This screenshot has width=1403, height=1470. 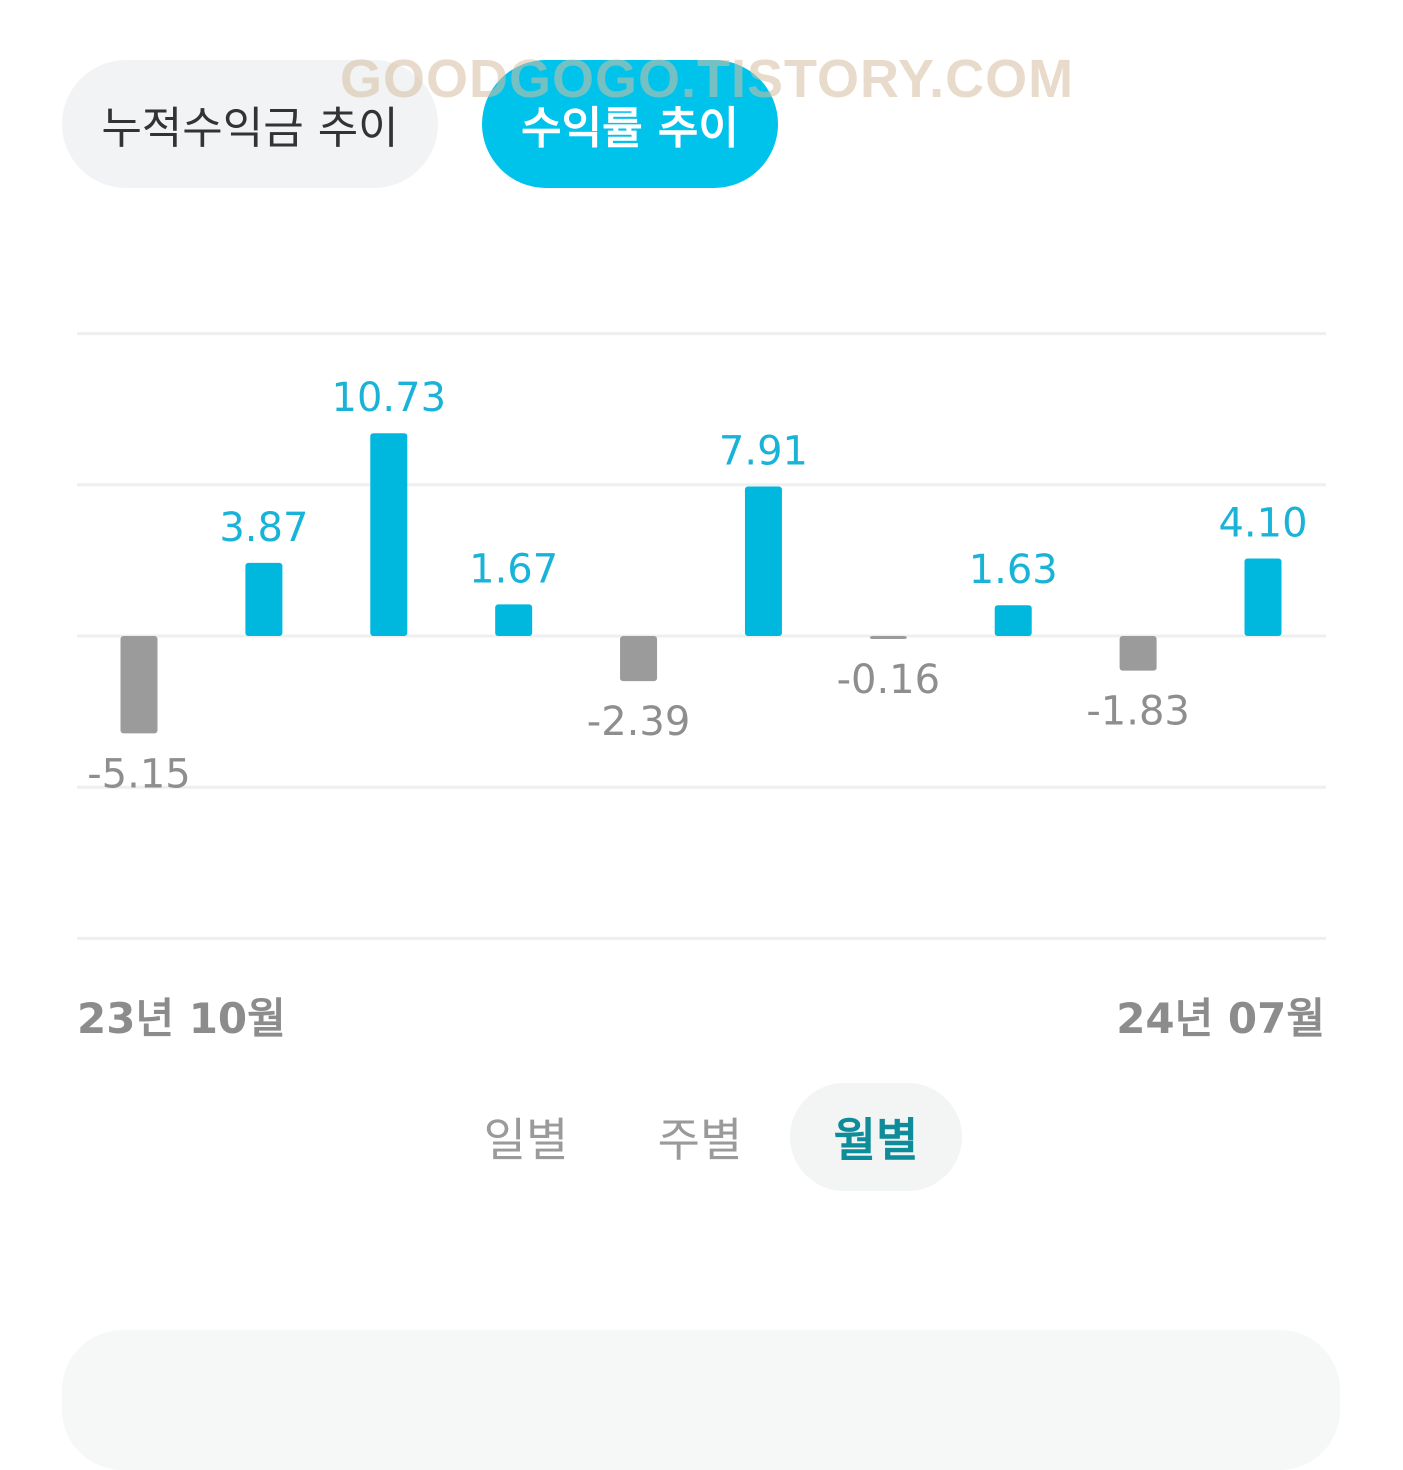 What do you see at coordinates (889, 680) in the screenshot?
I see `bar-value-label: -0.16` at bounding box center [889, 680].